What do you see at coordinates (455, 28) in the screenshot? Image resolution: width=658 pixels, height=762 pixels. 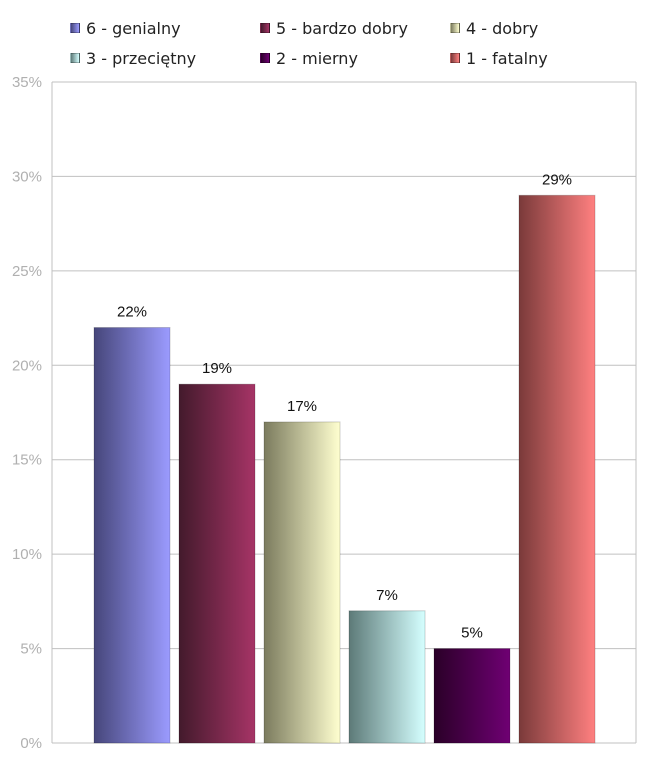 I see `legend-swatch-4-dobry` at bounding box center [455, 28].